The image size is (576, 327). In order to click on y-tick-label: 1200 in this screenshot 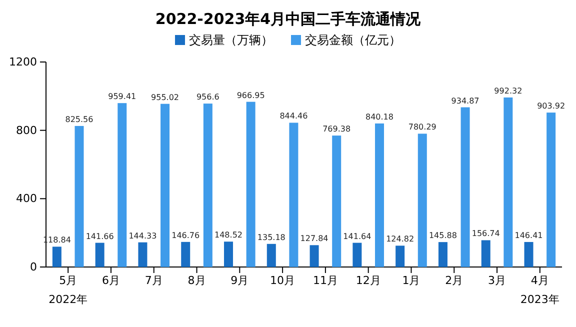, I will do `click(23, 62)`.